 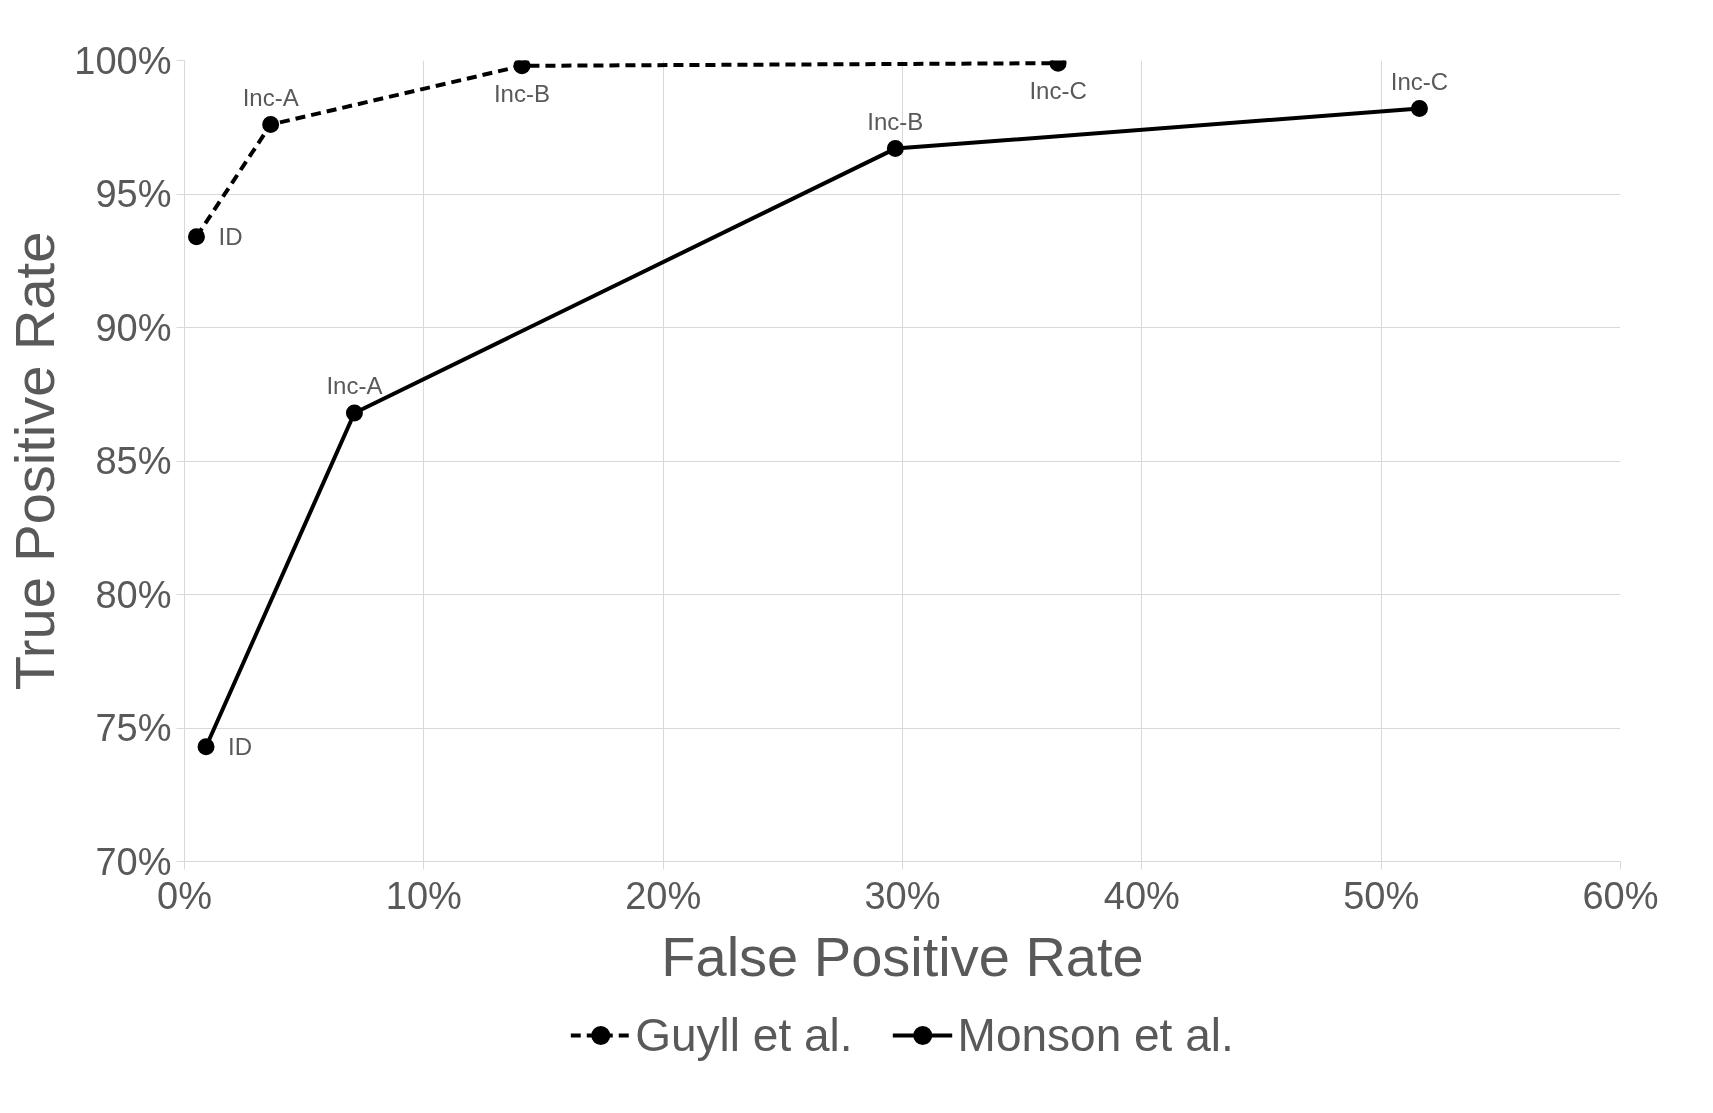 I want to click on y-tick-label: 75%, so click(x=133, y=728).